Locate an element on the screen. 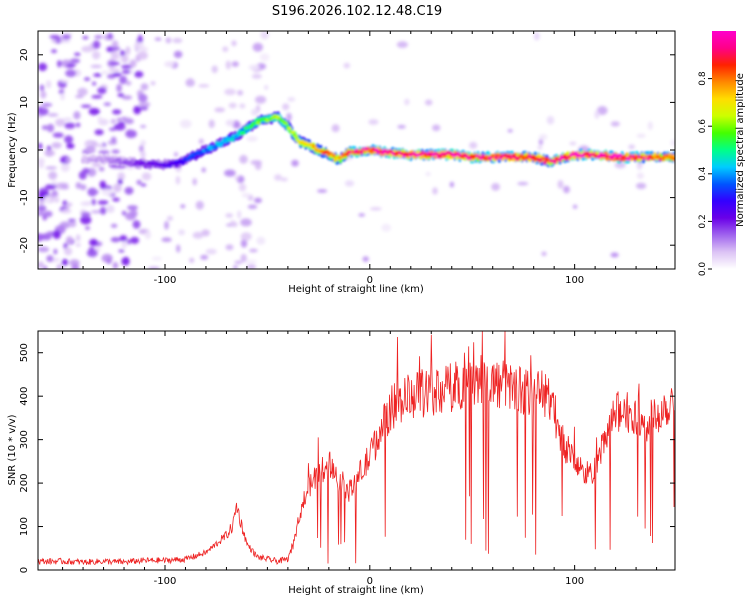 The image size is (750, 600). x-tick-label: 100 is located at coordinates (574, 581).